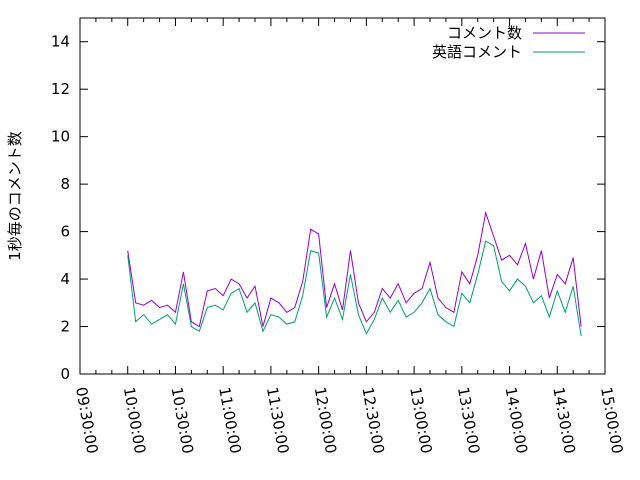  What do you see at coordinates (277, 420) in the screenshot?
I see `x-tick-label: 11:30:00` at bounding box center [277, 420].